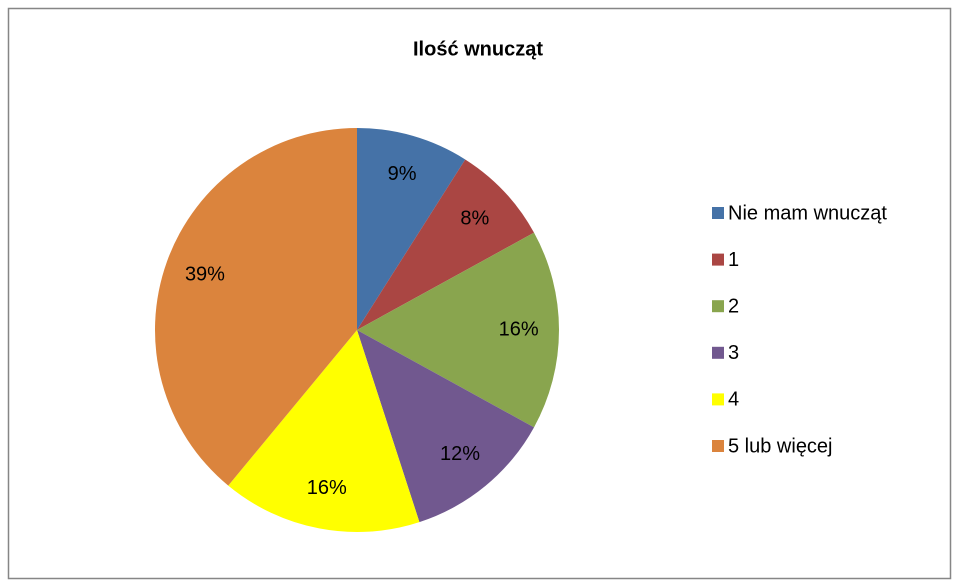  I want to click on legend-label: 2, so click(733, 306).